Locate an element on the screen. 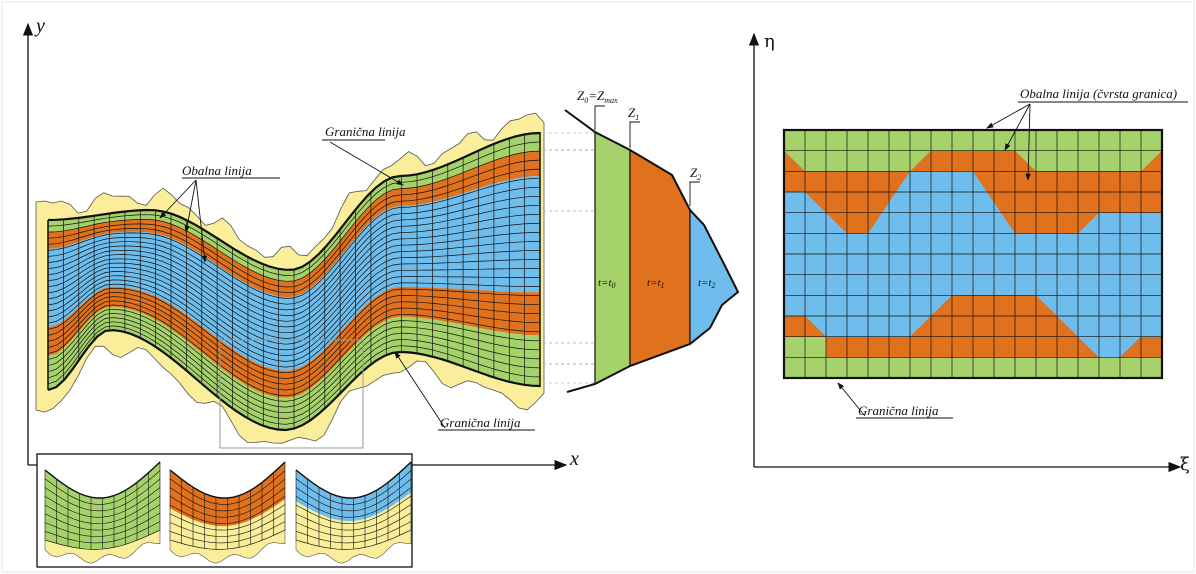 The image size is (1196, 574). svg-text: Z2 is located at coordinates (695, 173).